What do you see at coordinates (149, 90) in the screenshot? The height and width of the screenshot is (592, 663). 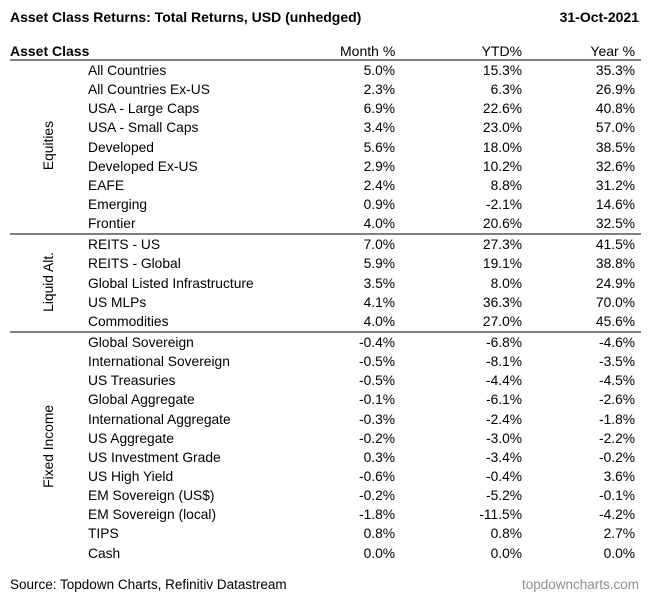 I see `asset-name: All Countries Ex-US` at bounding box center [149, 90].